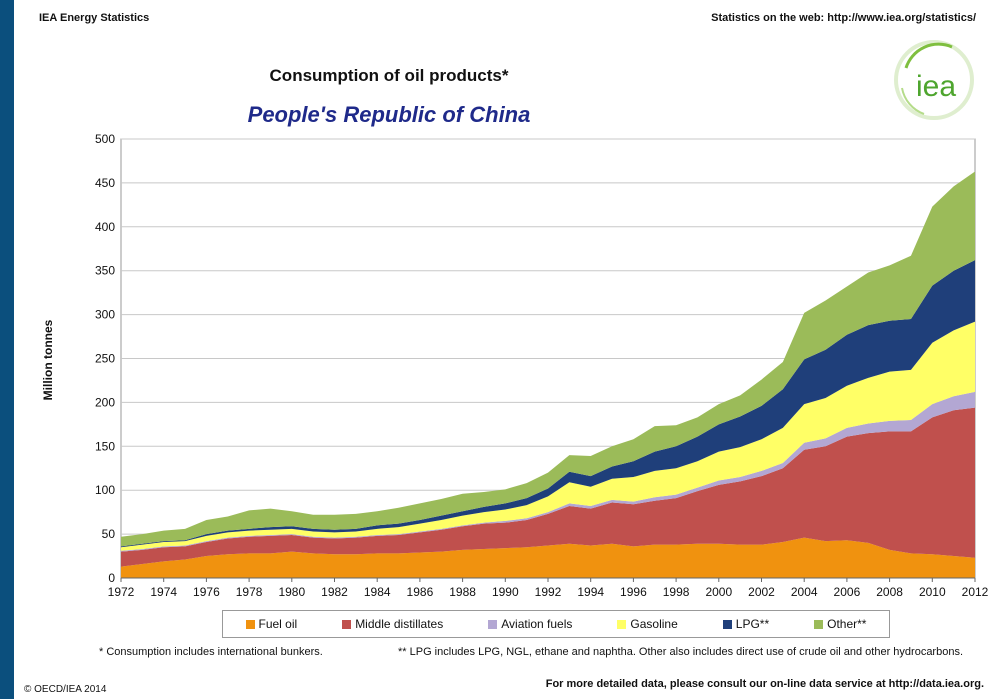 The height and width of the screenshot is (699, 994). I want to click on x-tick-label: 1972, so click(121, 592).